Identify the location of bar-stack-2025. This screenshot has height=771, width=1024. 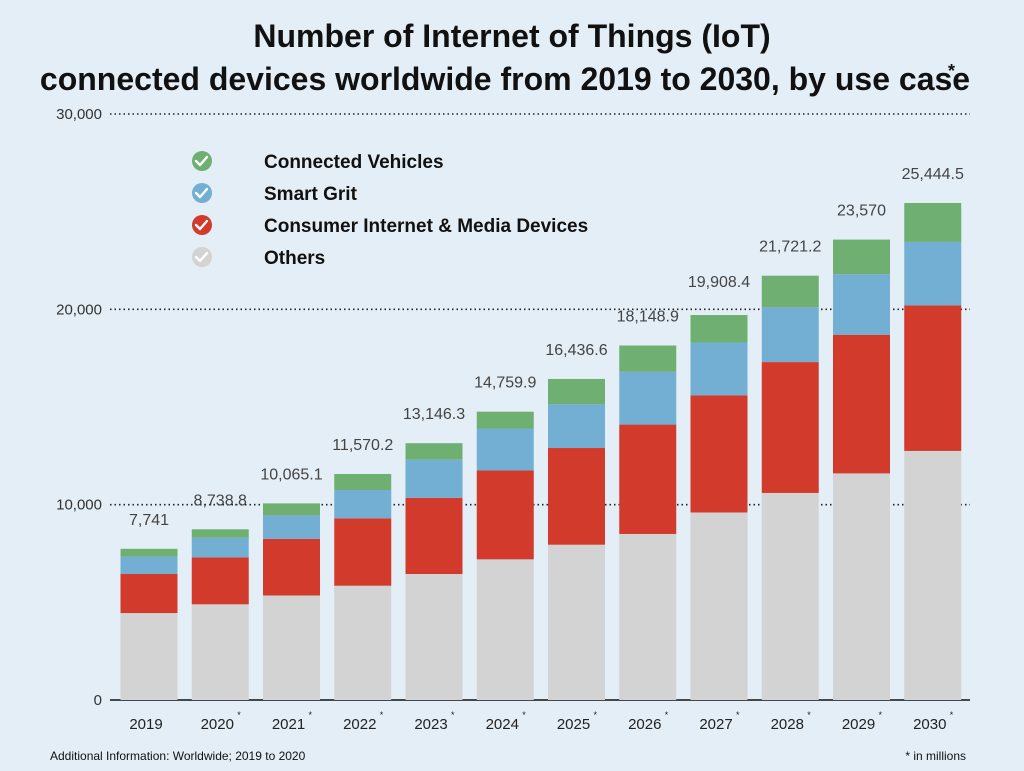
(576, 539).